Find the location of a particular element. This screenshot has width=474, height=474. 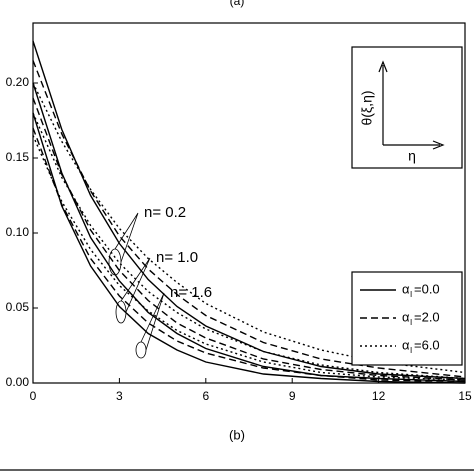

top-caption: (a) is located at coordinates (237, 4).